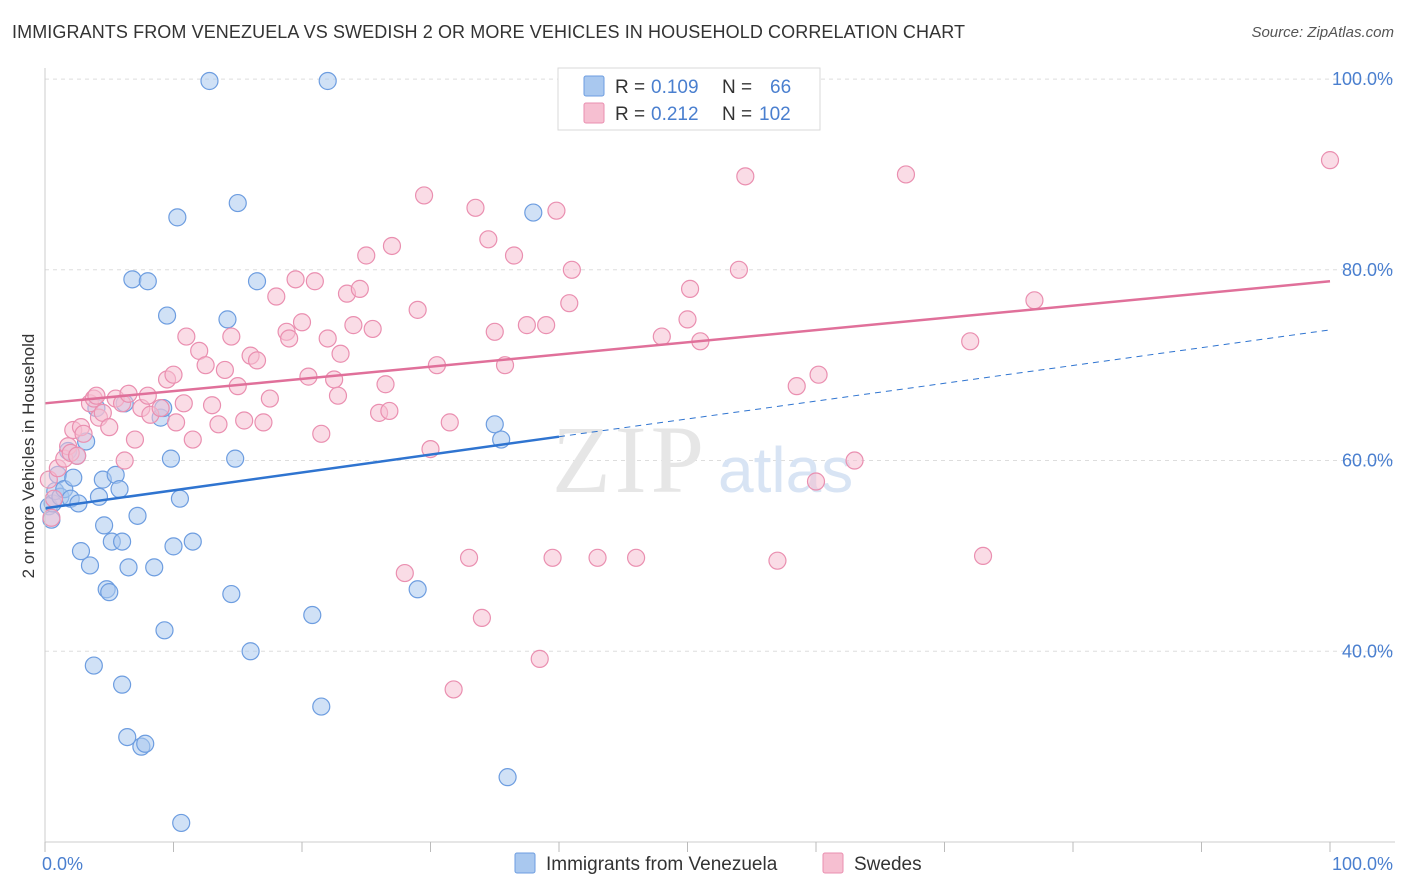  What do you see at coordinates (1367, 461) in the screenshot?
I see `y-tick-label: 60.0%` at bounding box center [1367, 461].